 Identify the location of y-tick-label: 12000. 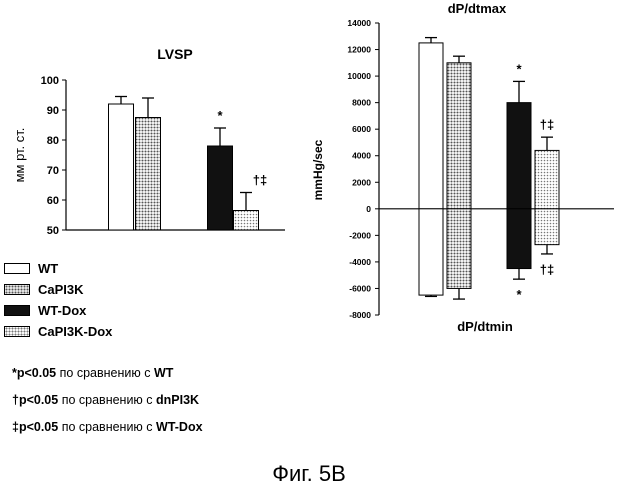
(359, 50).